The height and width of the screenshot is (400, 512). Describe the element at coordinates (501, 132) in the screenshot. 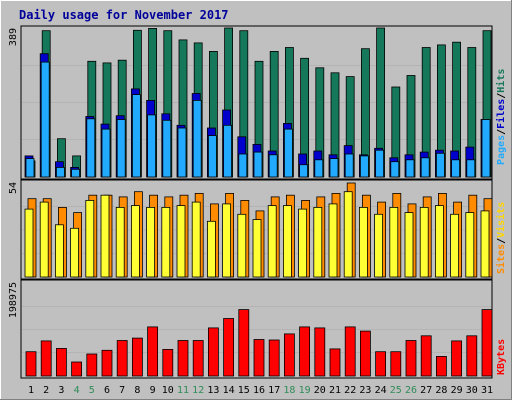

I see `legend-sep-1: /` at that location.